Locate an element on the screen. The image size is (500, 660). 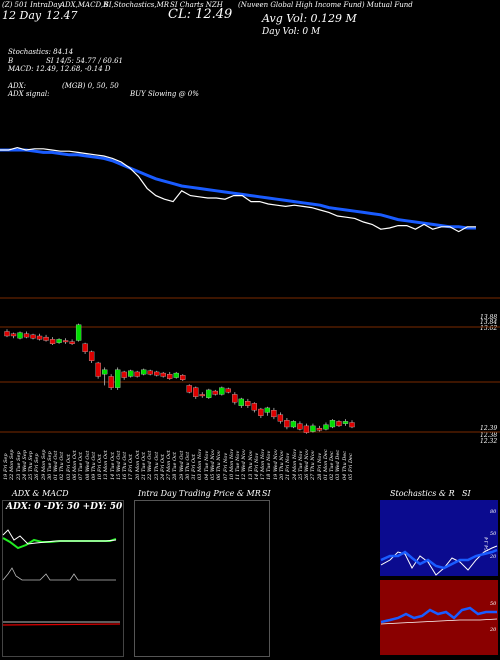
rsi-tick-20: 20 is located at coordinates (493, 630).